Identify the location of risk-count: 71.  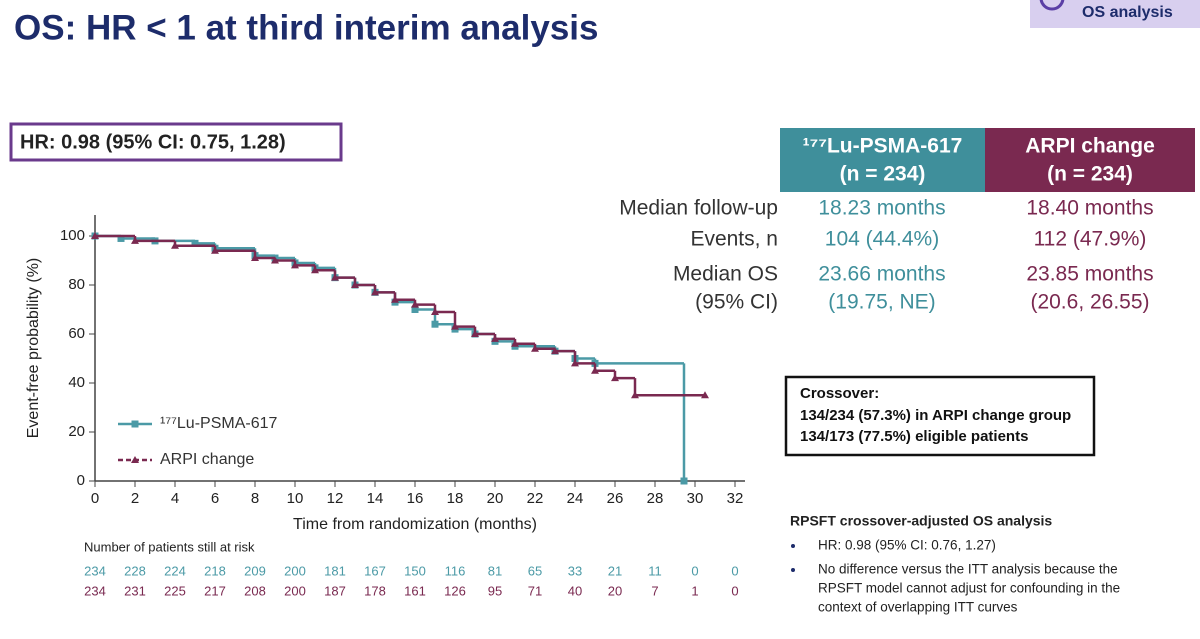
(535, 590).